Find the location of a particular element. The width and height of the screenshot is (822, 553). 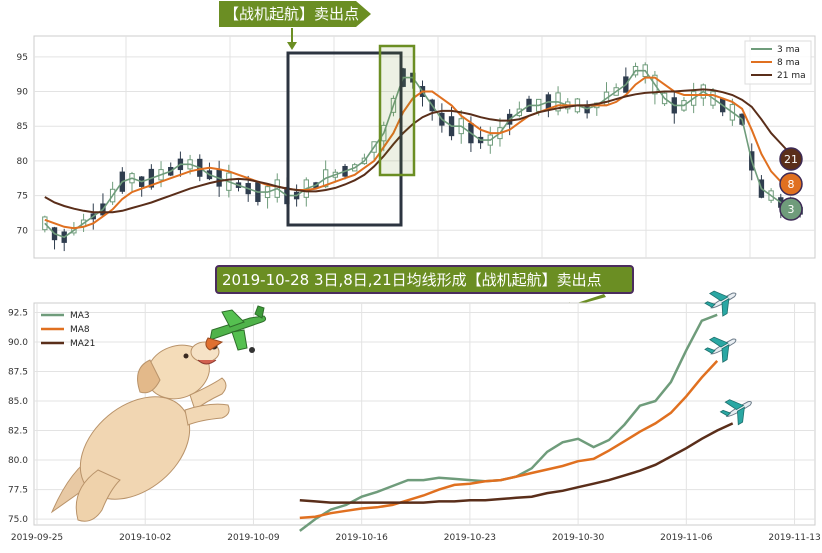

toy-airplane-icon is located at coordinates (236, 329).